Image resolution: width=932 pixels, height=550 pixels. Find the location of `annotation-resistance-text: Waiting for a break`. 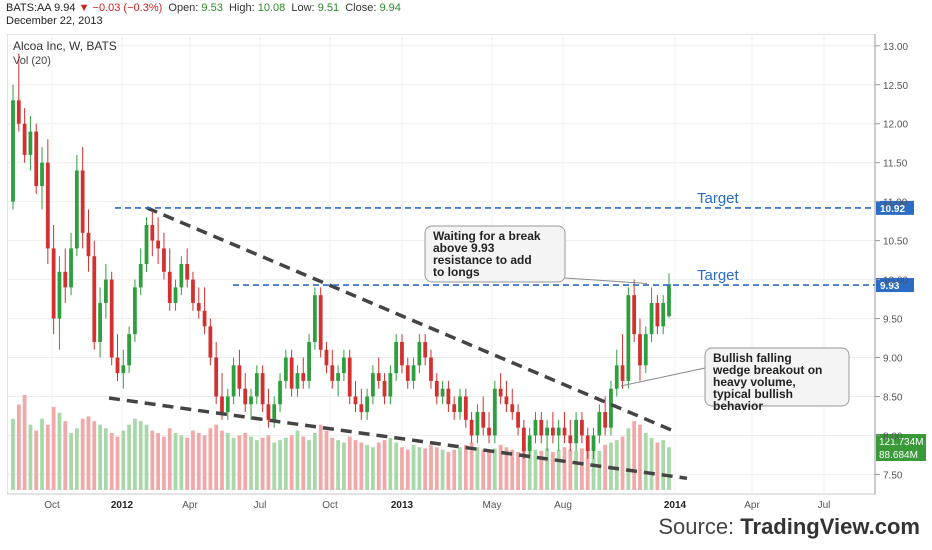

annotation-resistance-text: Waiting for a break is located at coordinates (487, 236).